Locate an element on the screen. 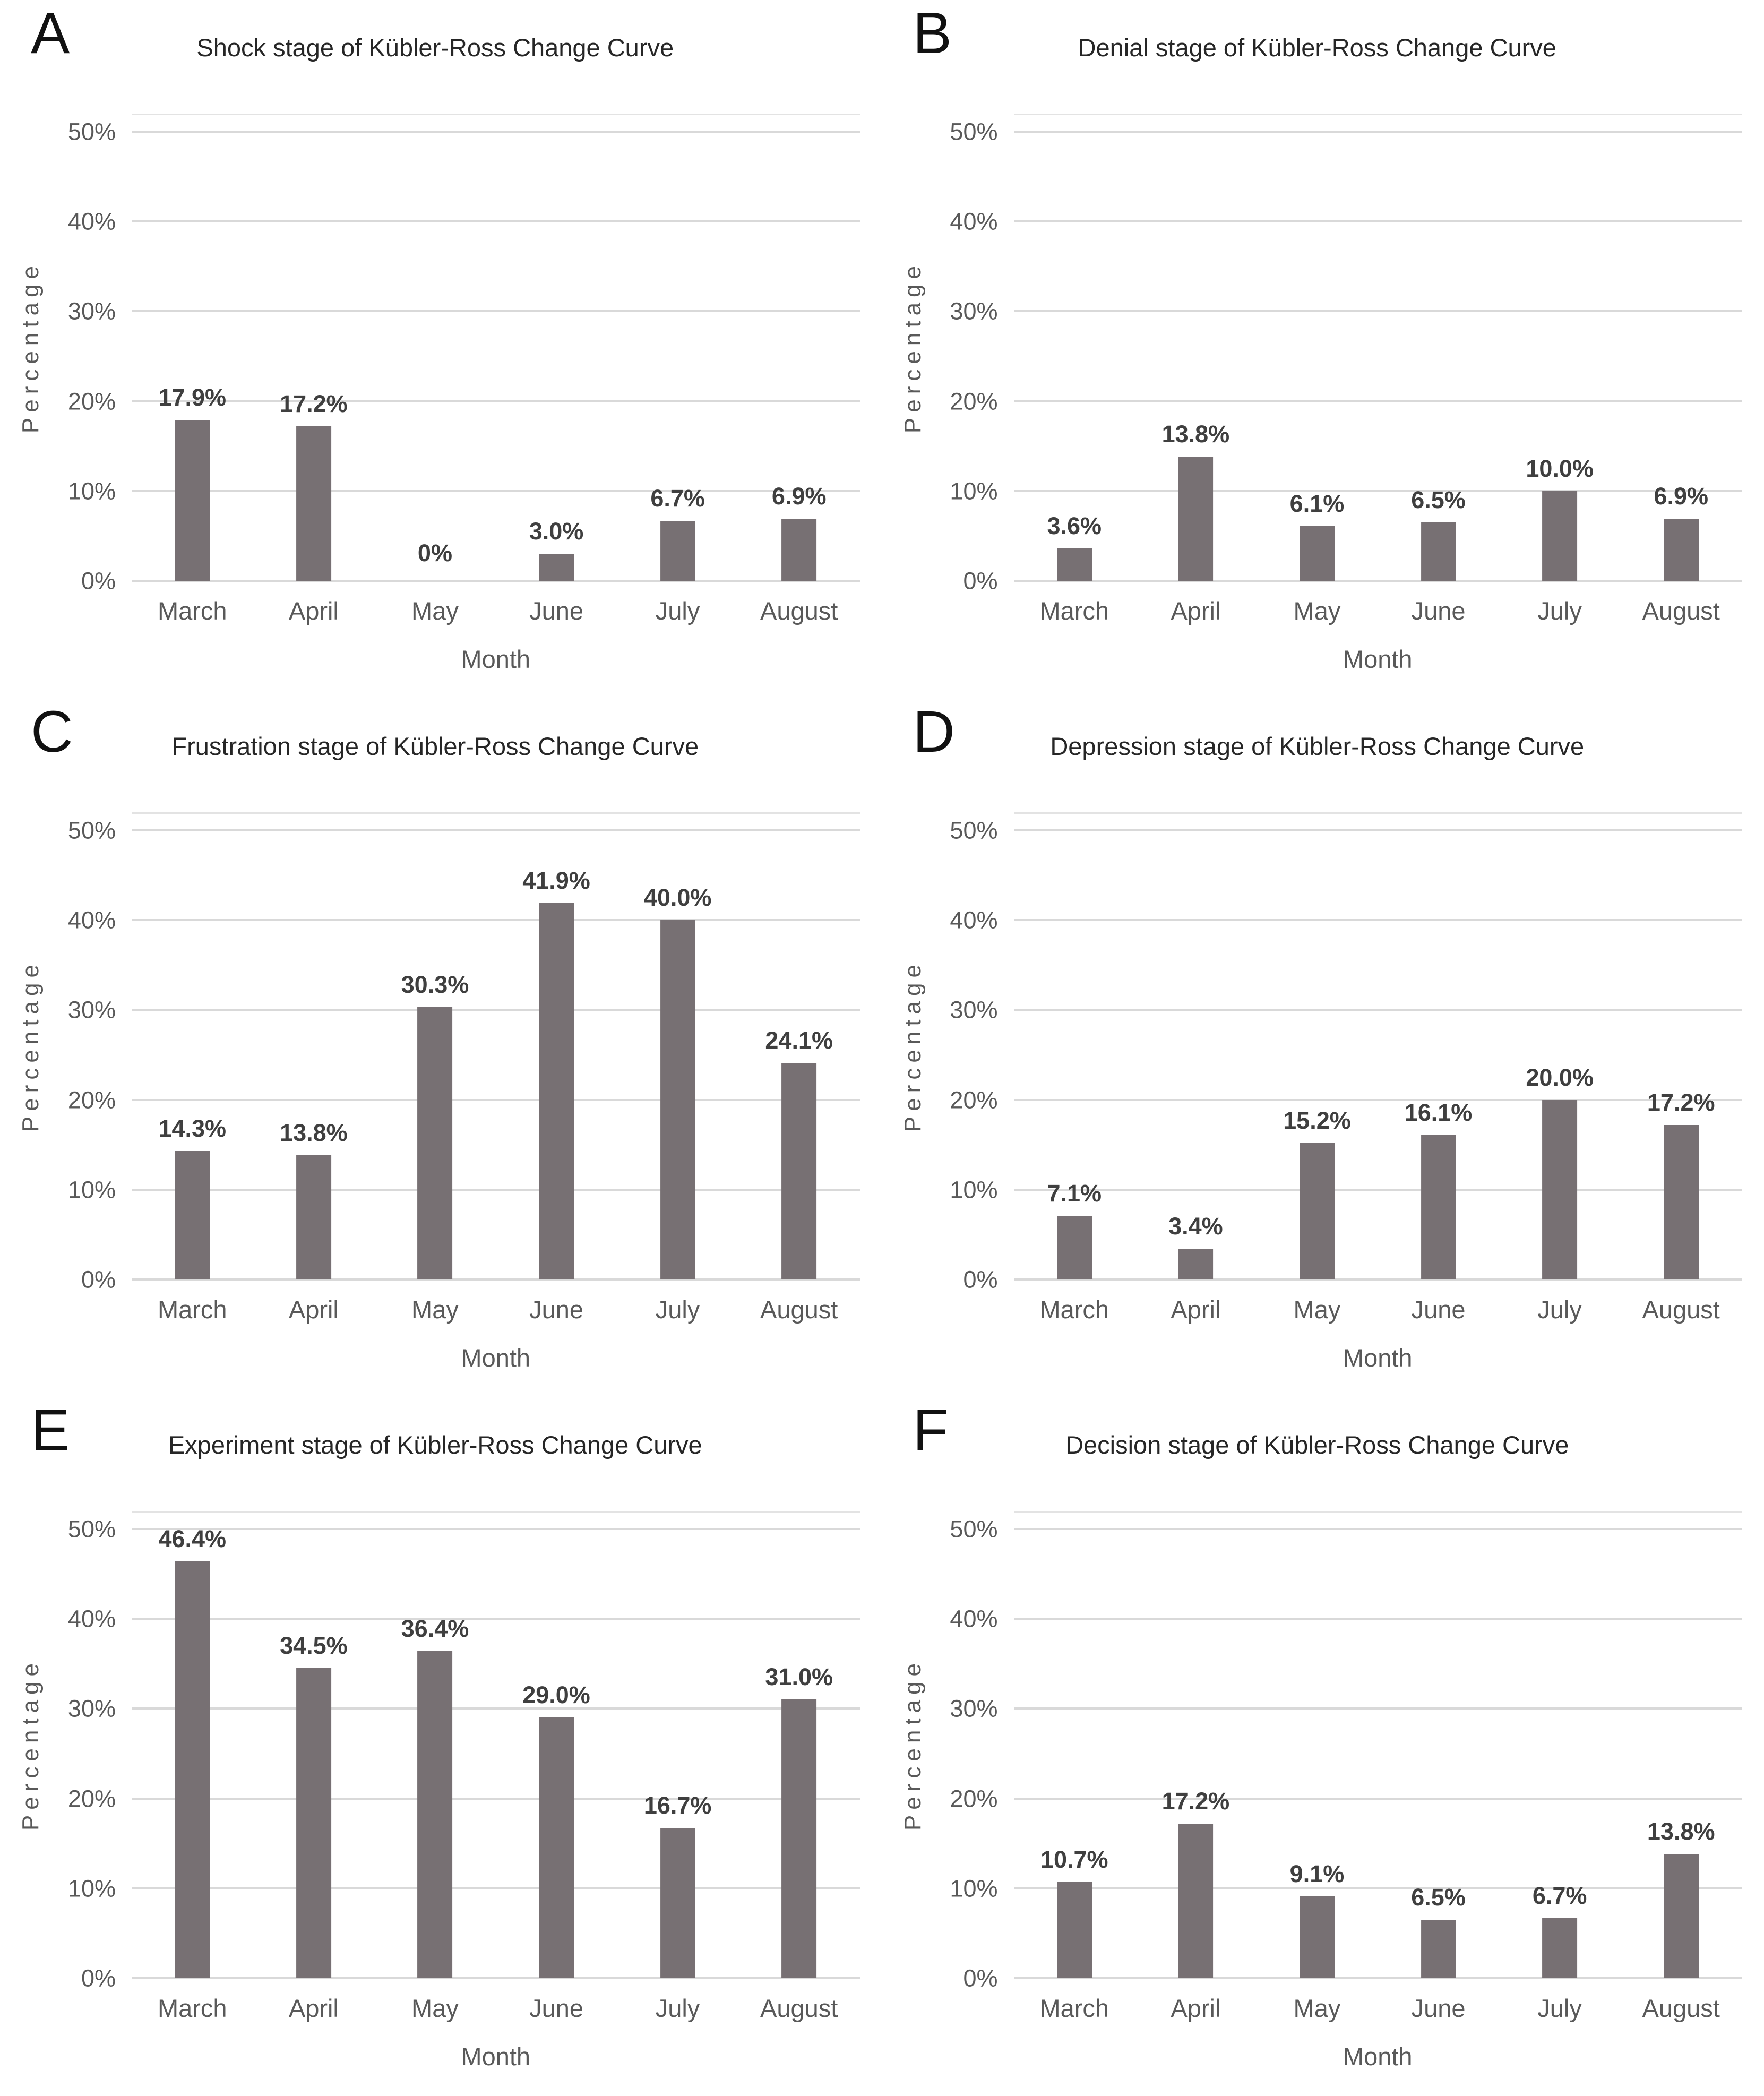  x-tick-label-april: April is located at coordinates (1196, 2008).